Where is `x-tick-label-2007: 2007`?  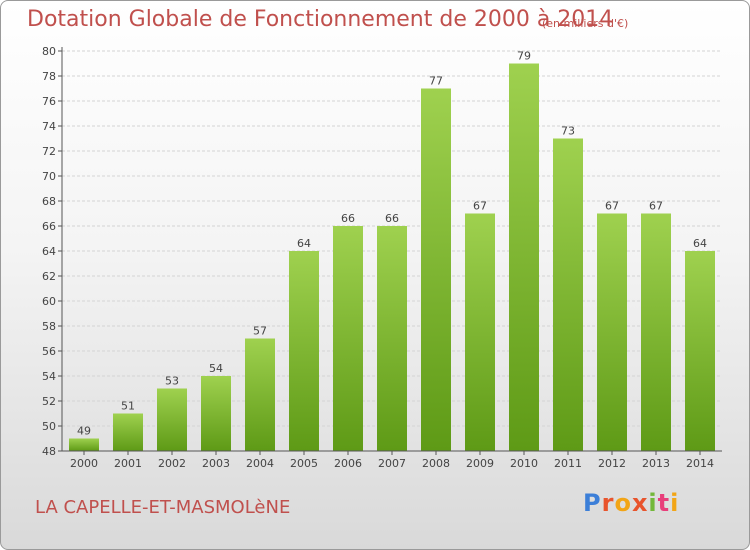
x-tick-label-2007: 2007 is located at coordinates (392, 463).